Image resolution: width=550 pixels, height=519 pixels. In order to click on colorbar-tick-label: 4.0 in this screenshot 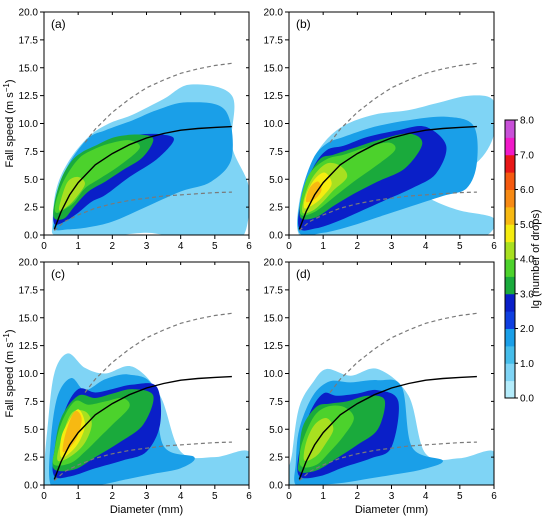, I will do `click(527, 260)`.